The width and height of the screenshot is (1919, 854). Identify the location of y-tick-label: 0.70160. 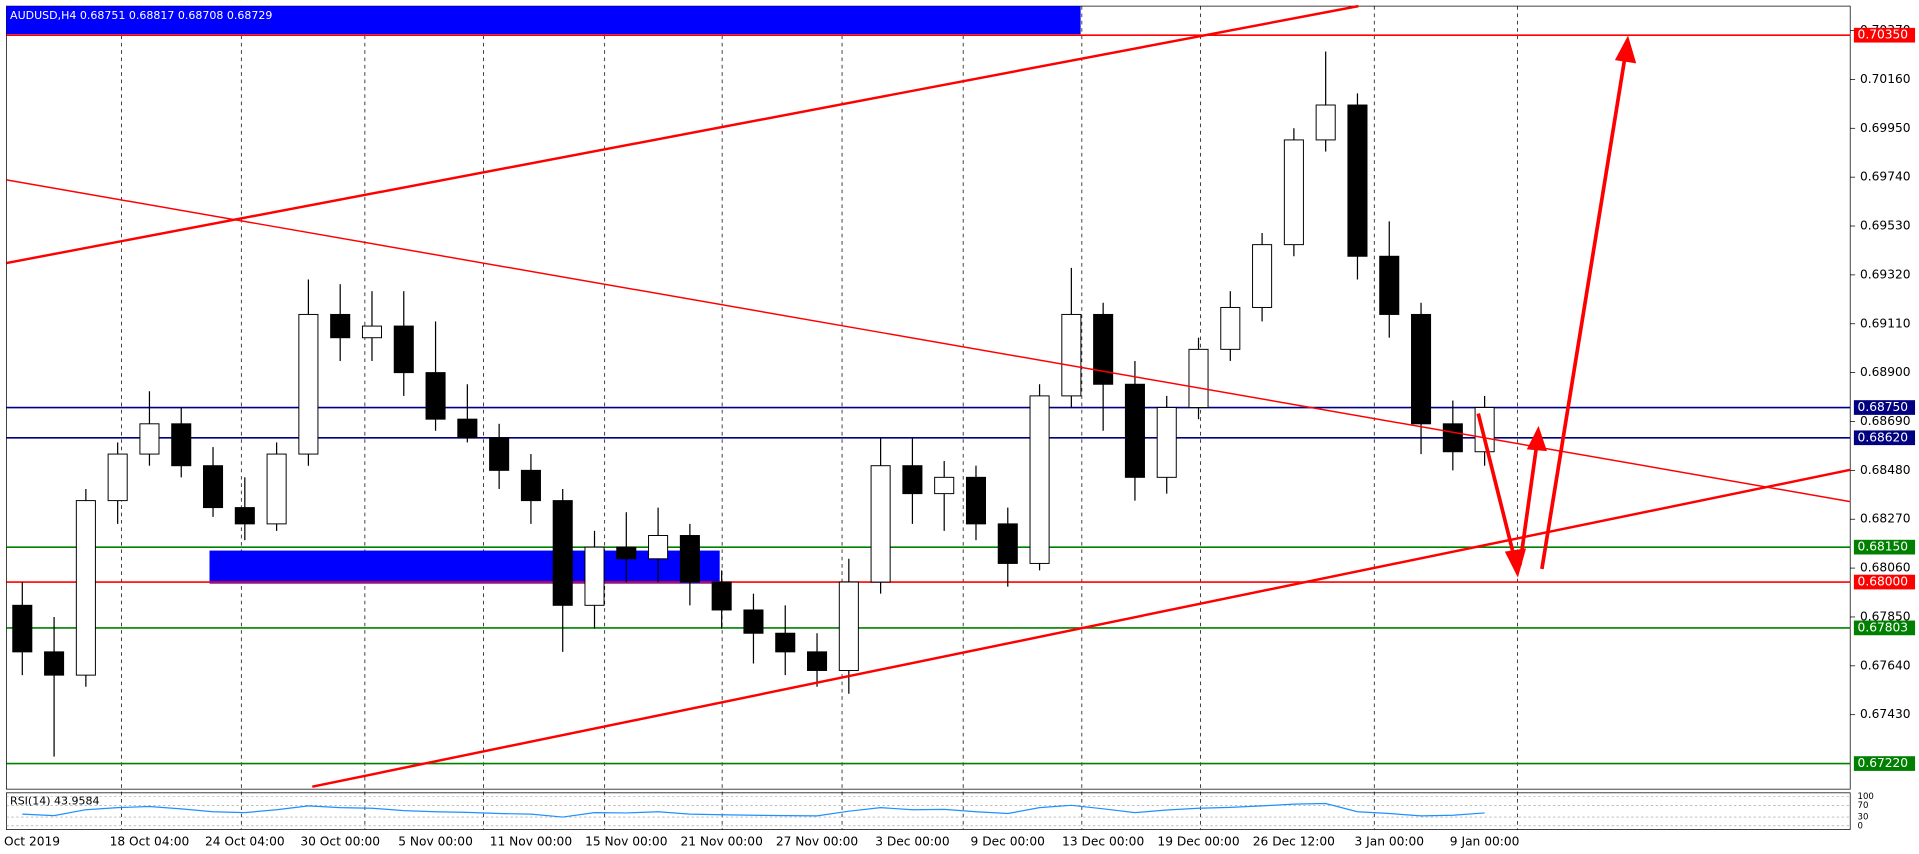
(1885, 79).